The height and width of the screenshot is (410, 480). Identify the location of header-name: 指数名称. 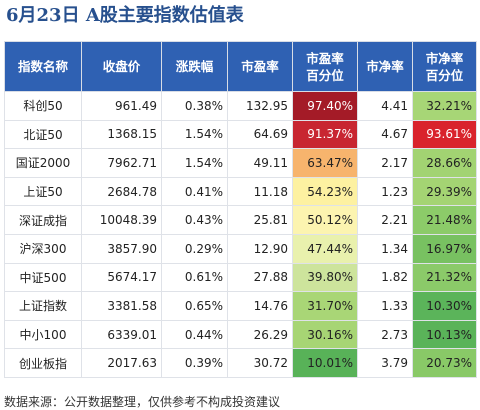
(43, 66).